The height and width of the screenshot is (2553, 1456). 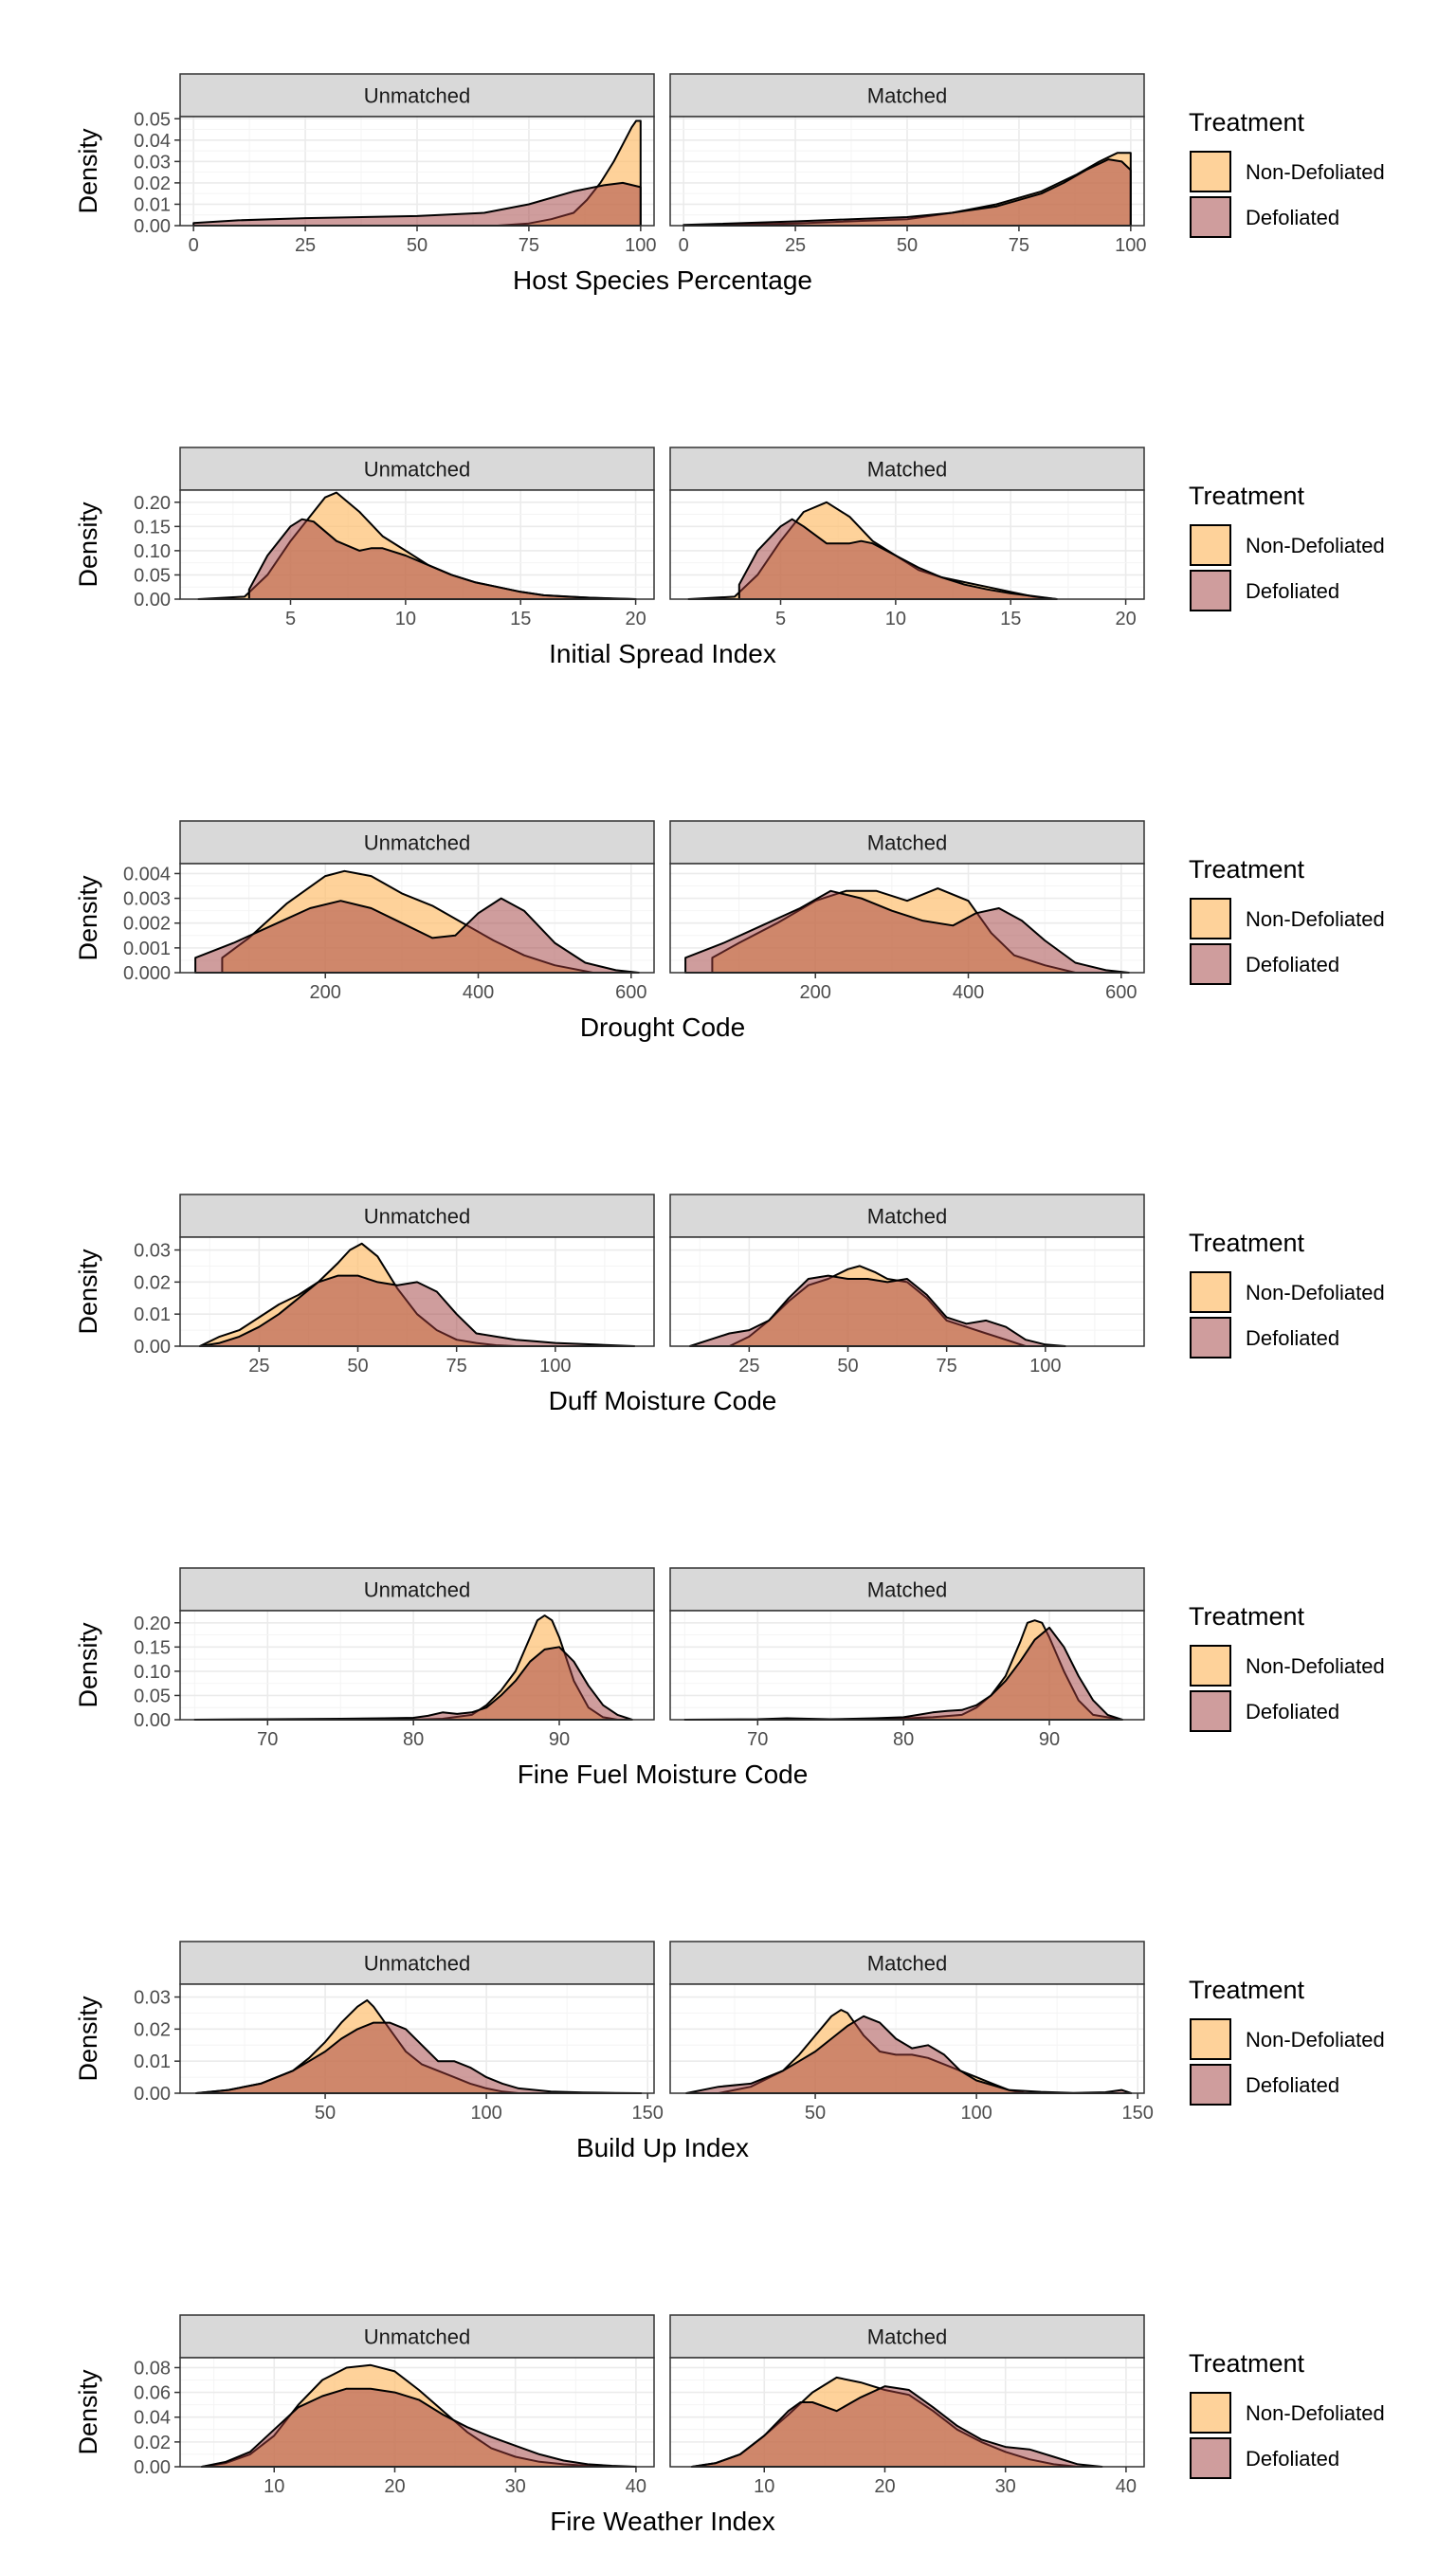 I want to click on panel-unmatched: Unmatched 200 400 600, so click(x=417, y=912).